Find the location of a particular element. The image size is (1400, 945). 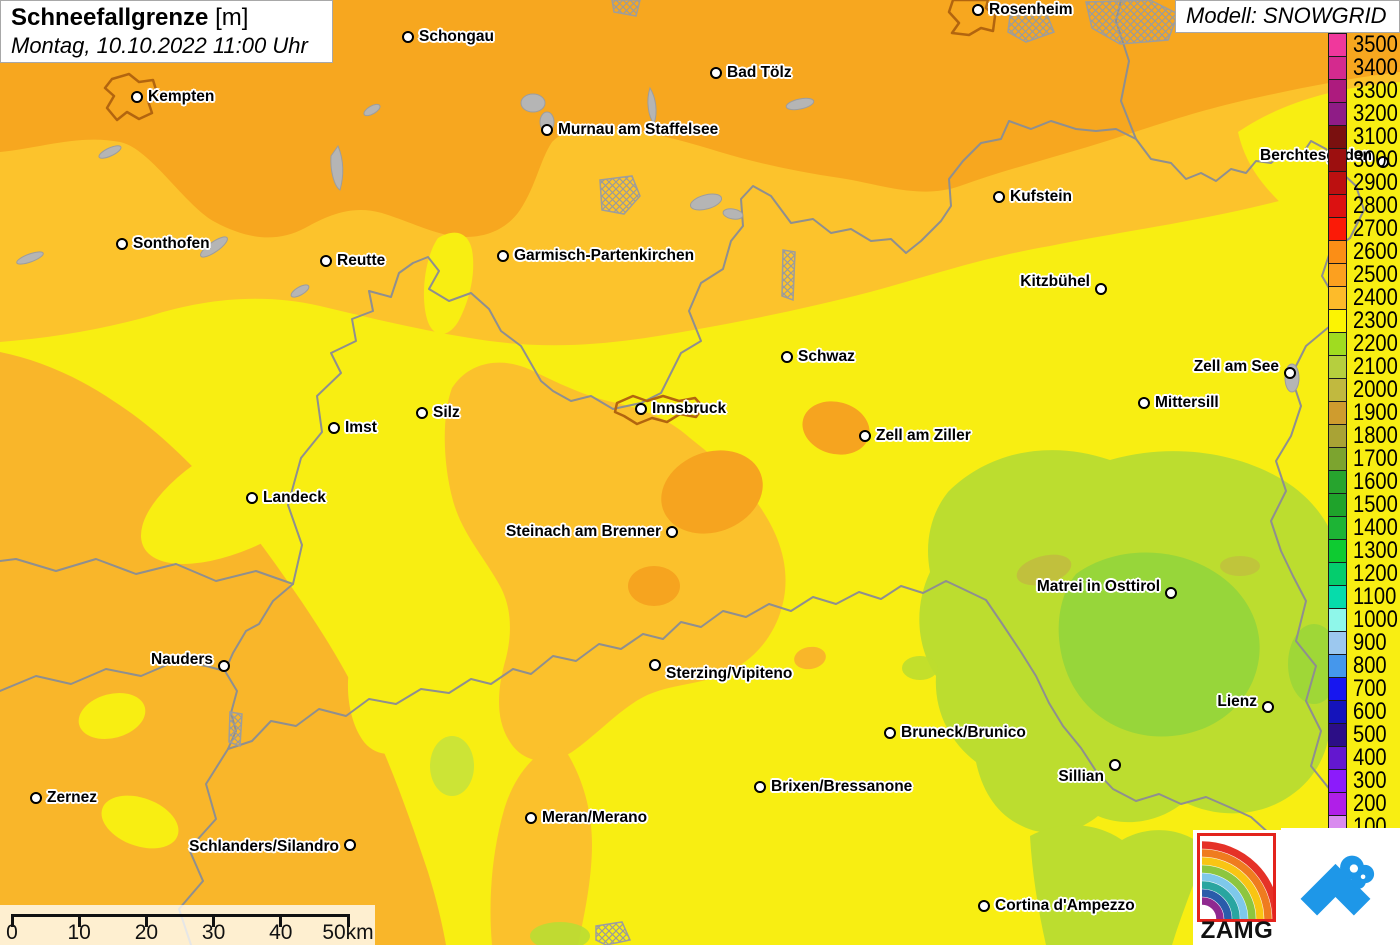

rainbow-arcs-icon is located at coordinates (1237, 880).